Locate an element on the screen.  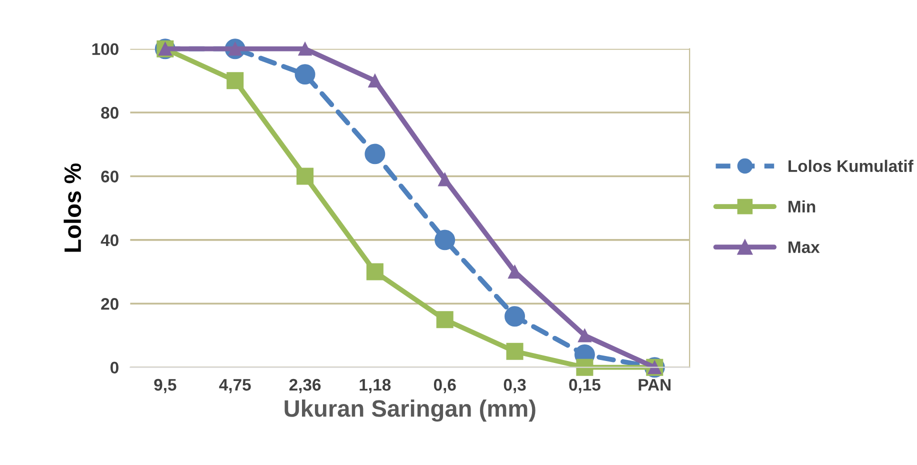
y-tick-label: 100 is located at coordinates (105, 49).